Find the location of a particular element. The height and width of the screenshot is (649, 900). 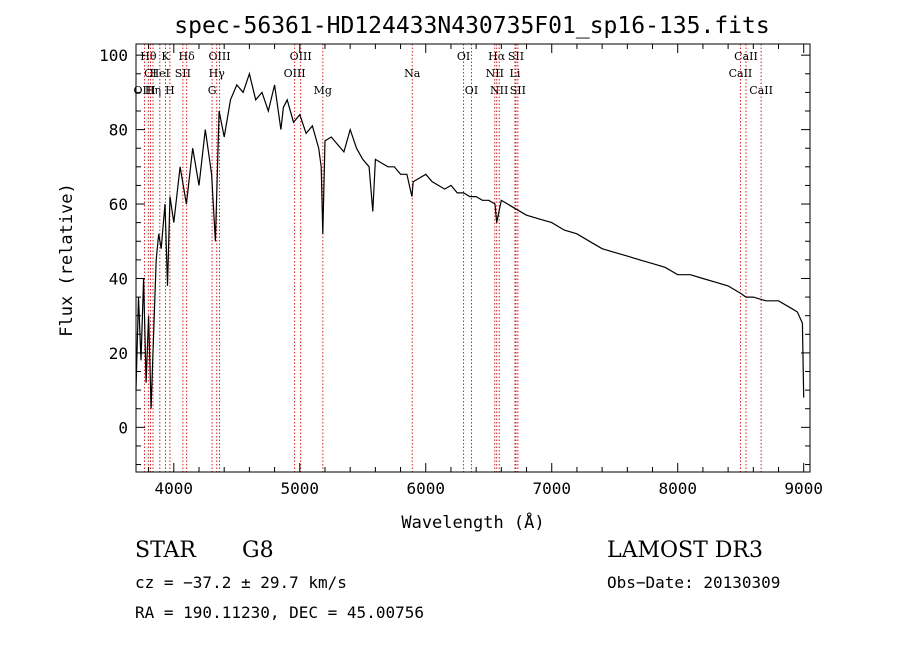

observation-date: Obs−Date: 20130309 is located at coordinates (694, 582).